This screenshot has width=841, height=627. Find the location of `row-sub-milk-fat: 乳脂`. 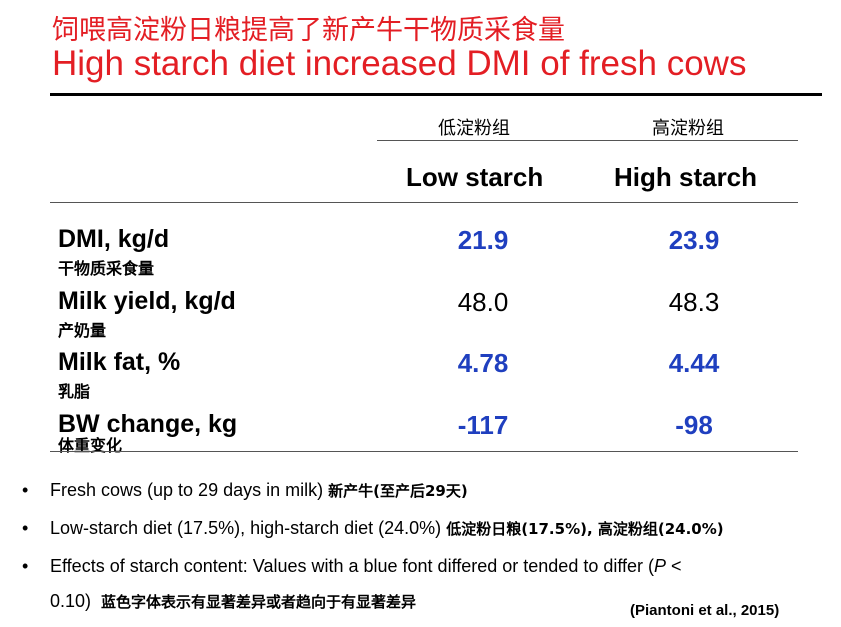

row-sub-milk-fat: 乳脂 is located at coordinates (74, 391).